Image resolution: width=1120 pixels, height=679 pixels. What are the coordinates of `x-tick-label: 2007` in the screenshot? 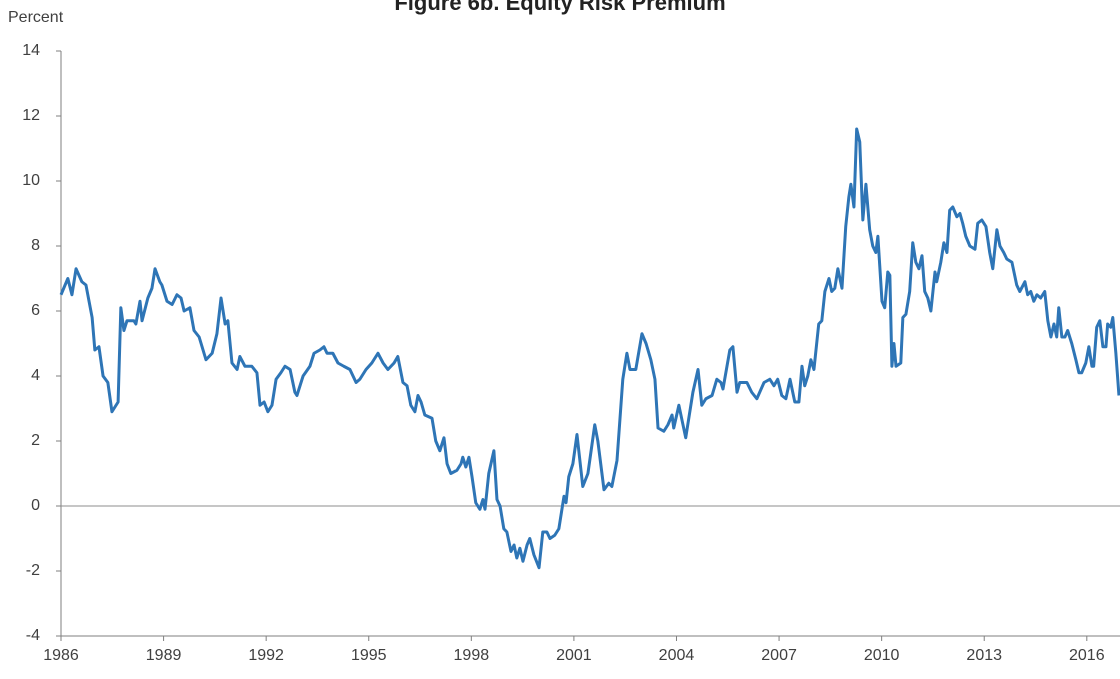 It's located at (779, 655).